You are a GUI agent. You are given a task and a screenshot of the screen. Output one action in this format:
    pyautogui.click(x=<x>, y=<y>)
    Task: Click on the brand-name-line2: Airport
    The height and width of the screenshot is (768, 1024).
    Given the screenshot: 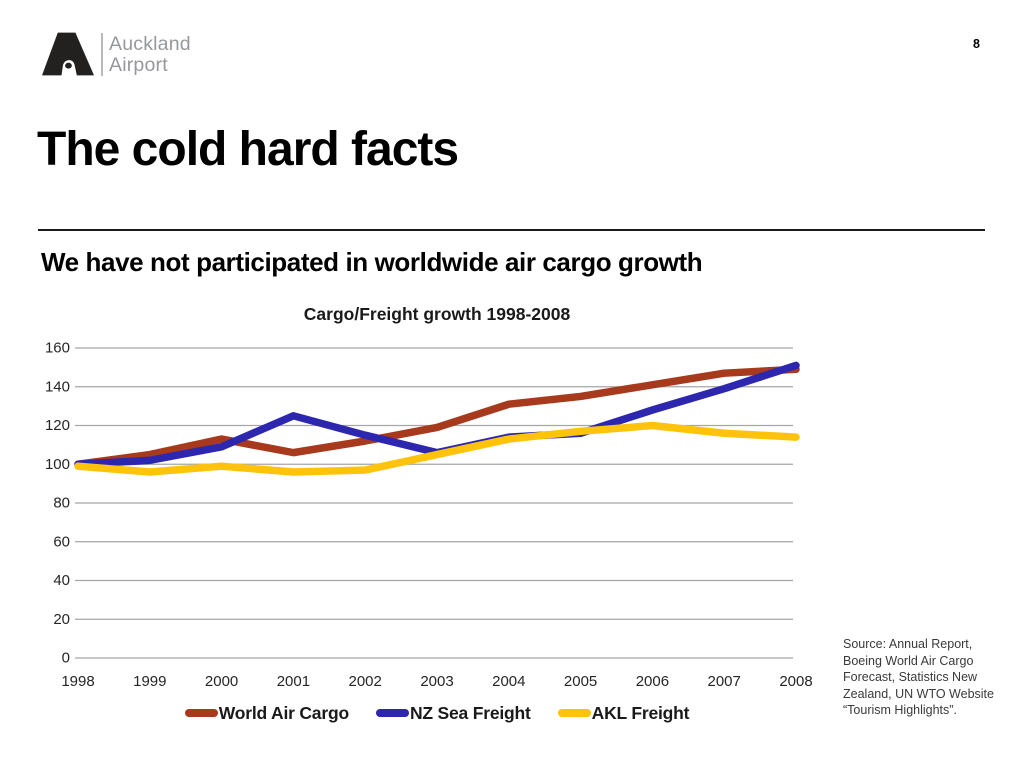 What is the action you would take?
    pyautogui.click(x=138, y=65)
    